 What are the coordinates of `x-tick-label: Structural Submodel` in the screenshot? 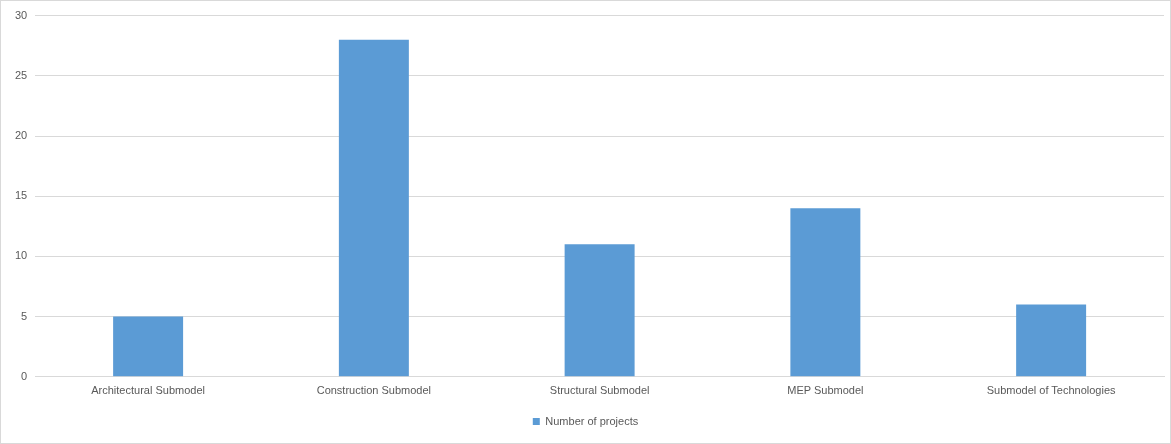 It's located at (599, 390).